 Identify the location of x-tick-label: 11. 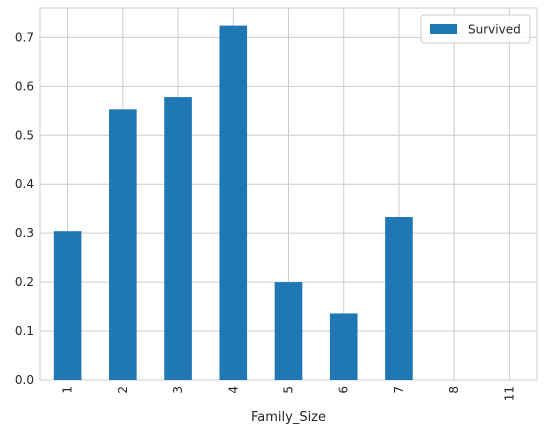
(509, 393).